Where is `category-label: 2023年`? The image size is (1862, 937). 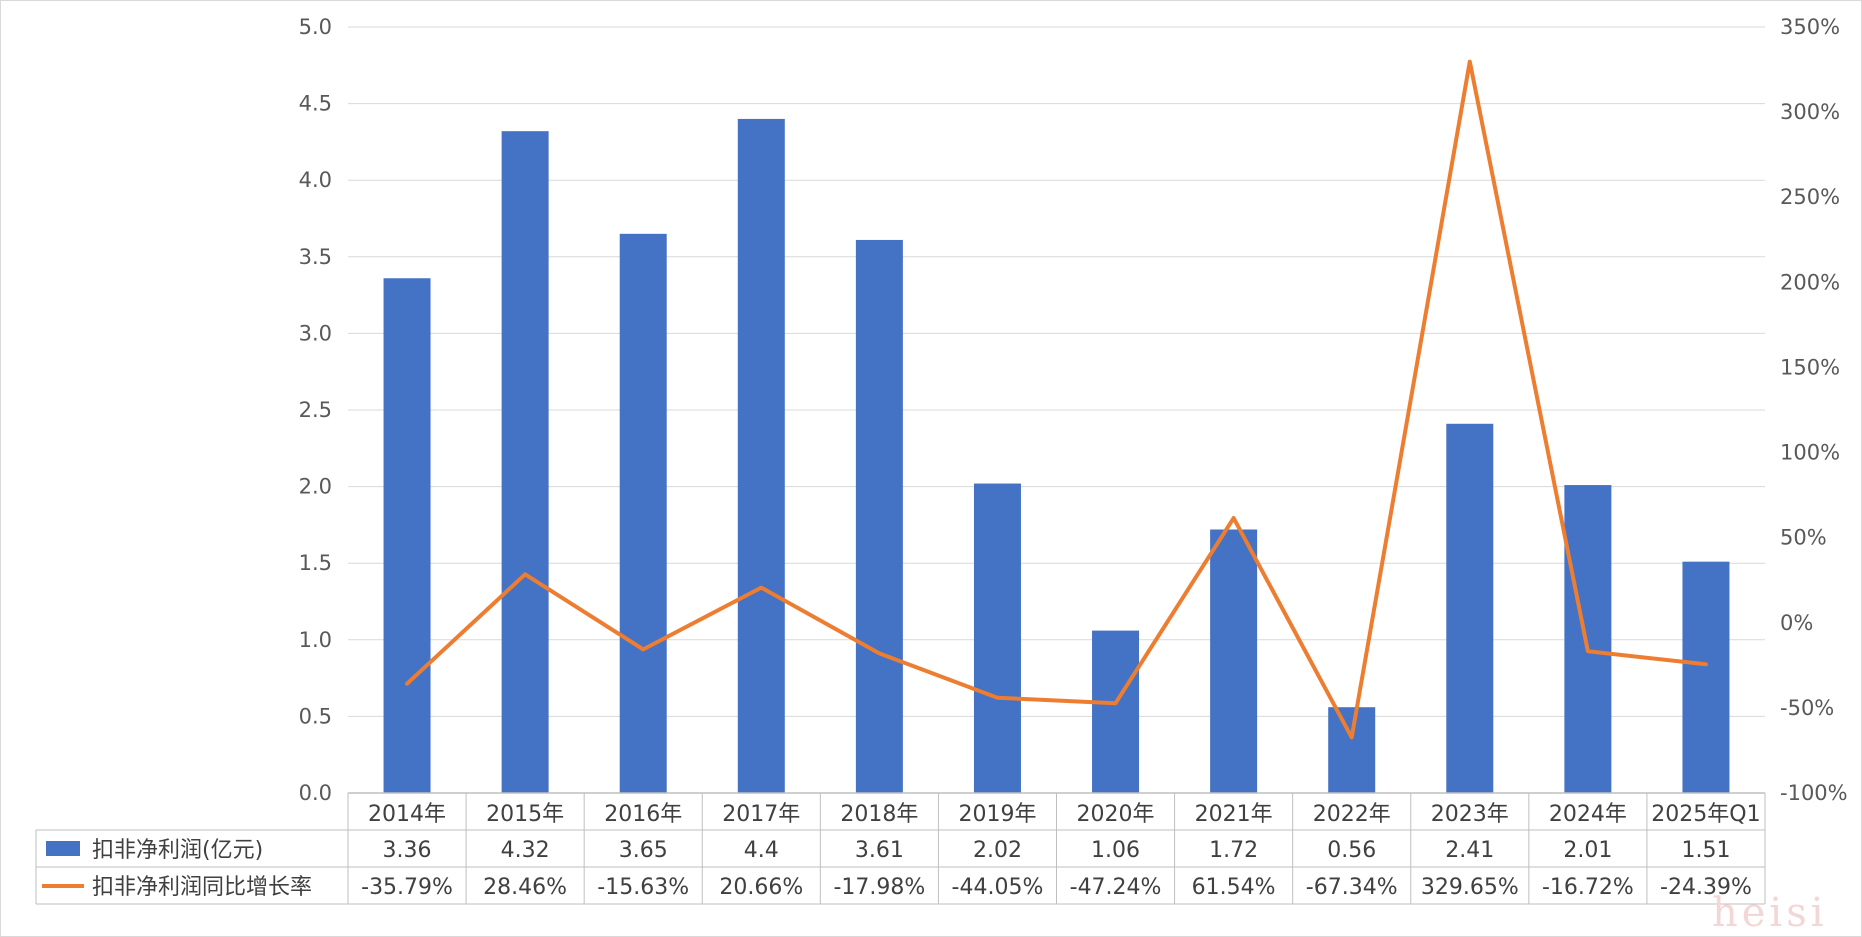
category-label: 2023年 is located at coordinates (1470, 814).